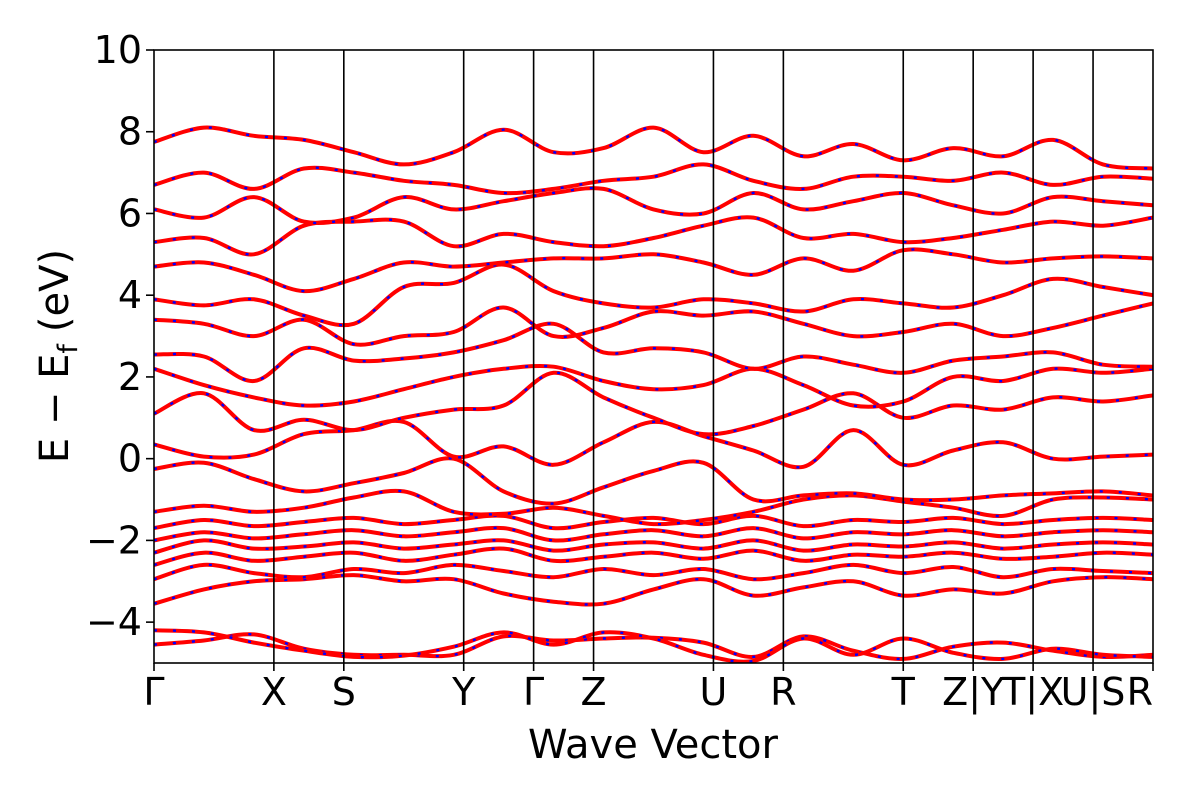 Image resolution: width=1200 pixels, height=800 pixels. Describe the element at coordinates (903, 692) in the screenshot. I see `x-tick-label: T` at that location.